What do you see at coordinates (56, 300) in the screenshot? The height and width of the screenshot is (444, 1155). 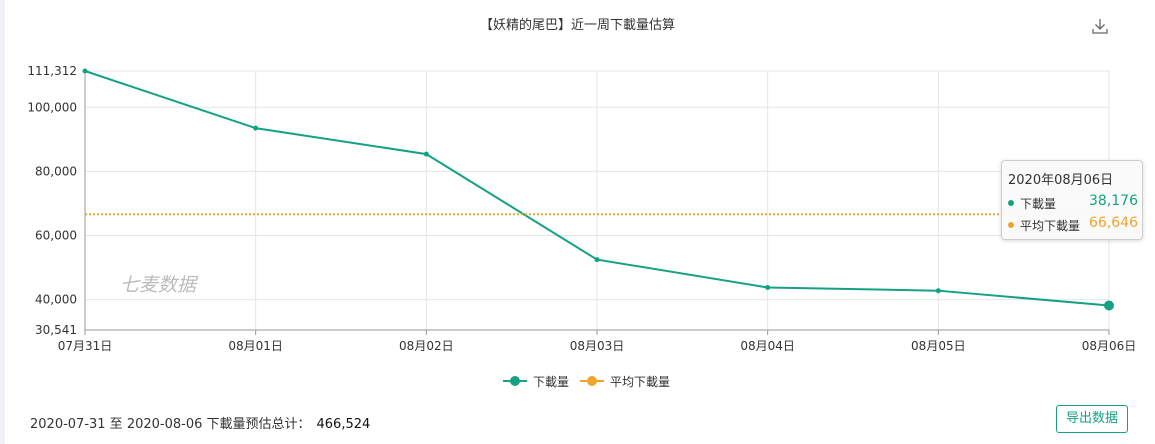 I see `y-tick-label: 40,000` at bounding box center [56, 300].